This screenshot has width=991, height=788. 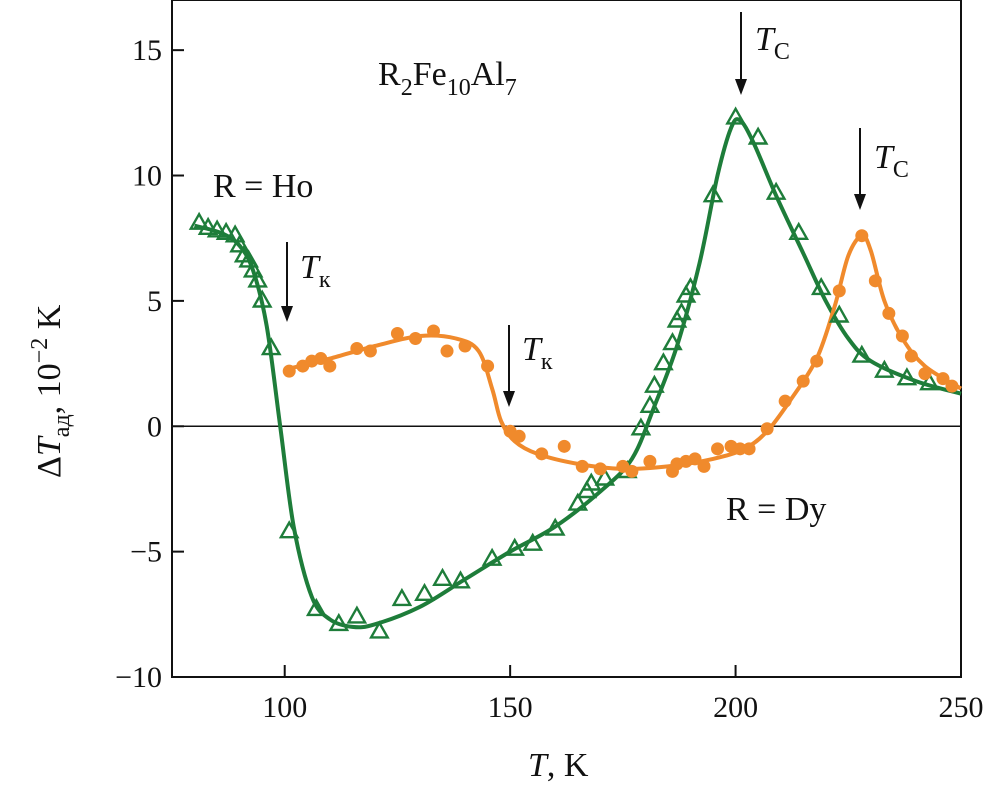 What do you see at coordinates (138, 677) in the screenshot?
I see `y-tick-label: −10` at bounding box center [138, 677].